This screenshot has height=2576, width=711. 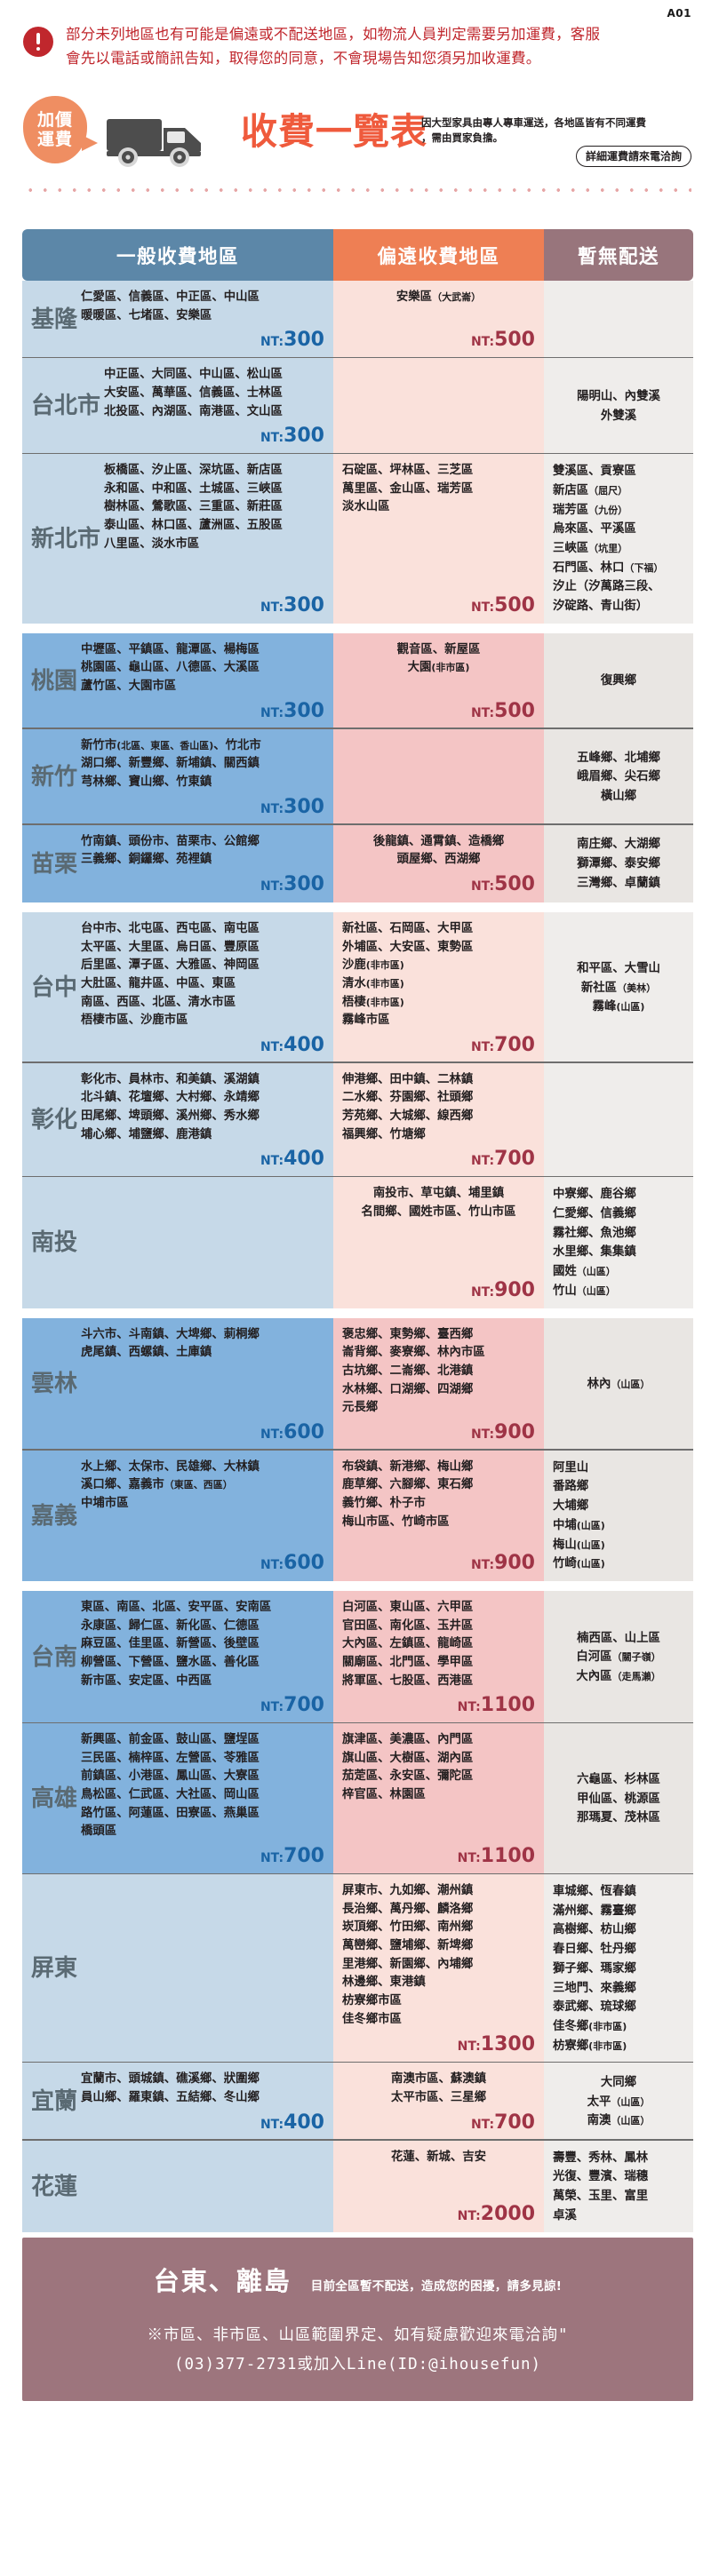 I want to click on footer-line-2: ※市區、非市區、山區範圍界定、如有疑慮歡迎來電洽詢", so click(x=358, y=2335).